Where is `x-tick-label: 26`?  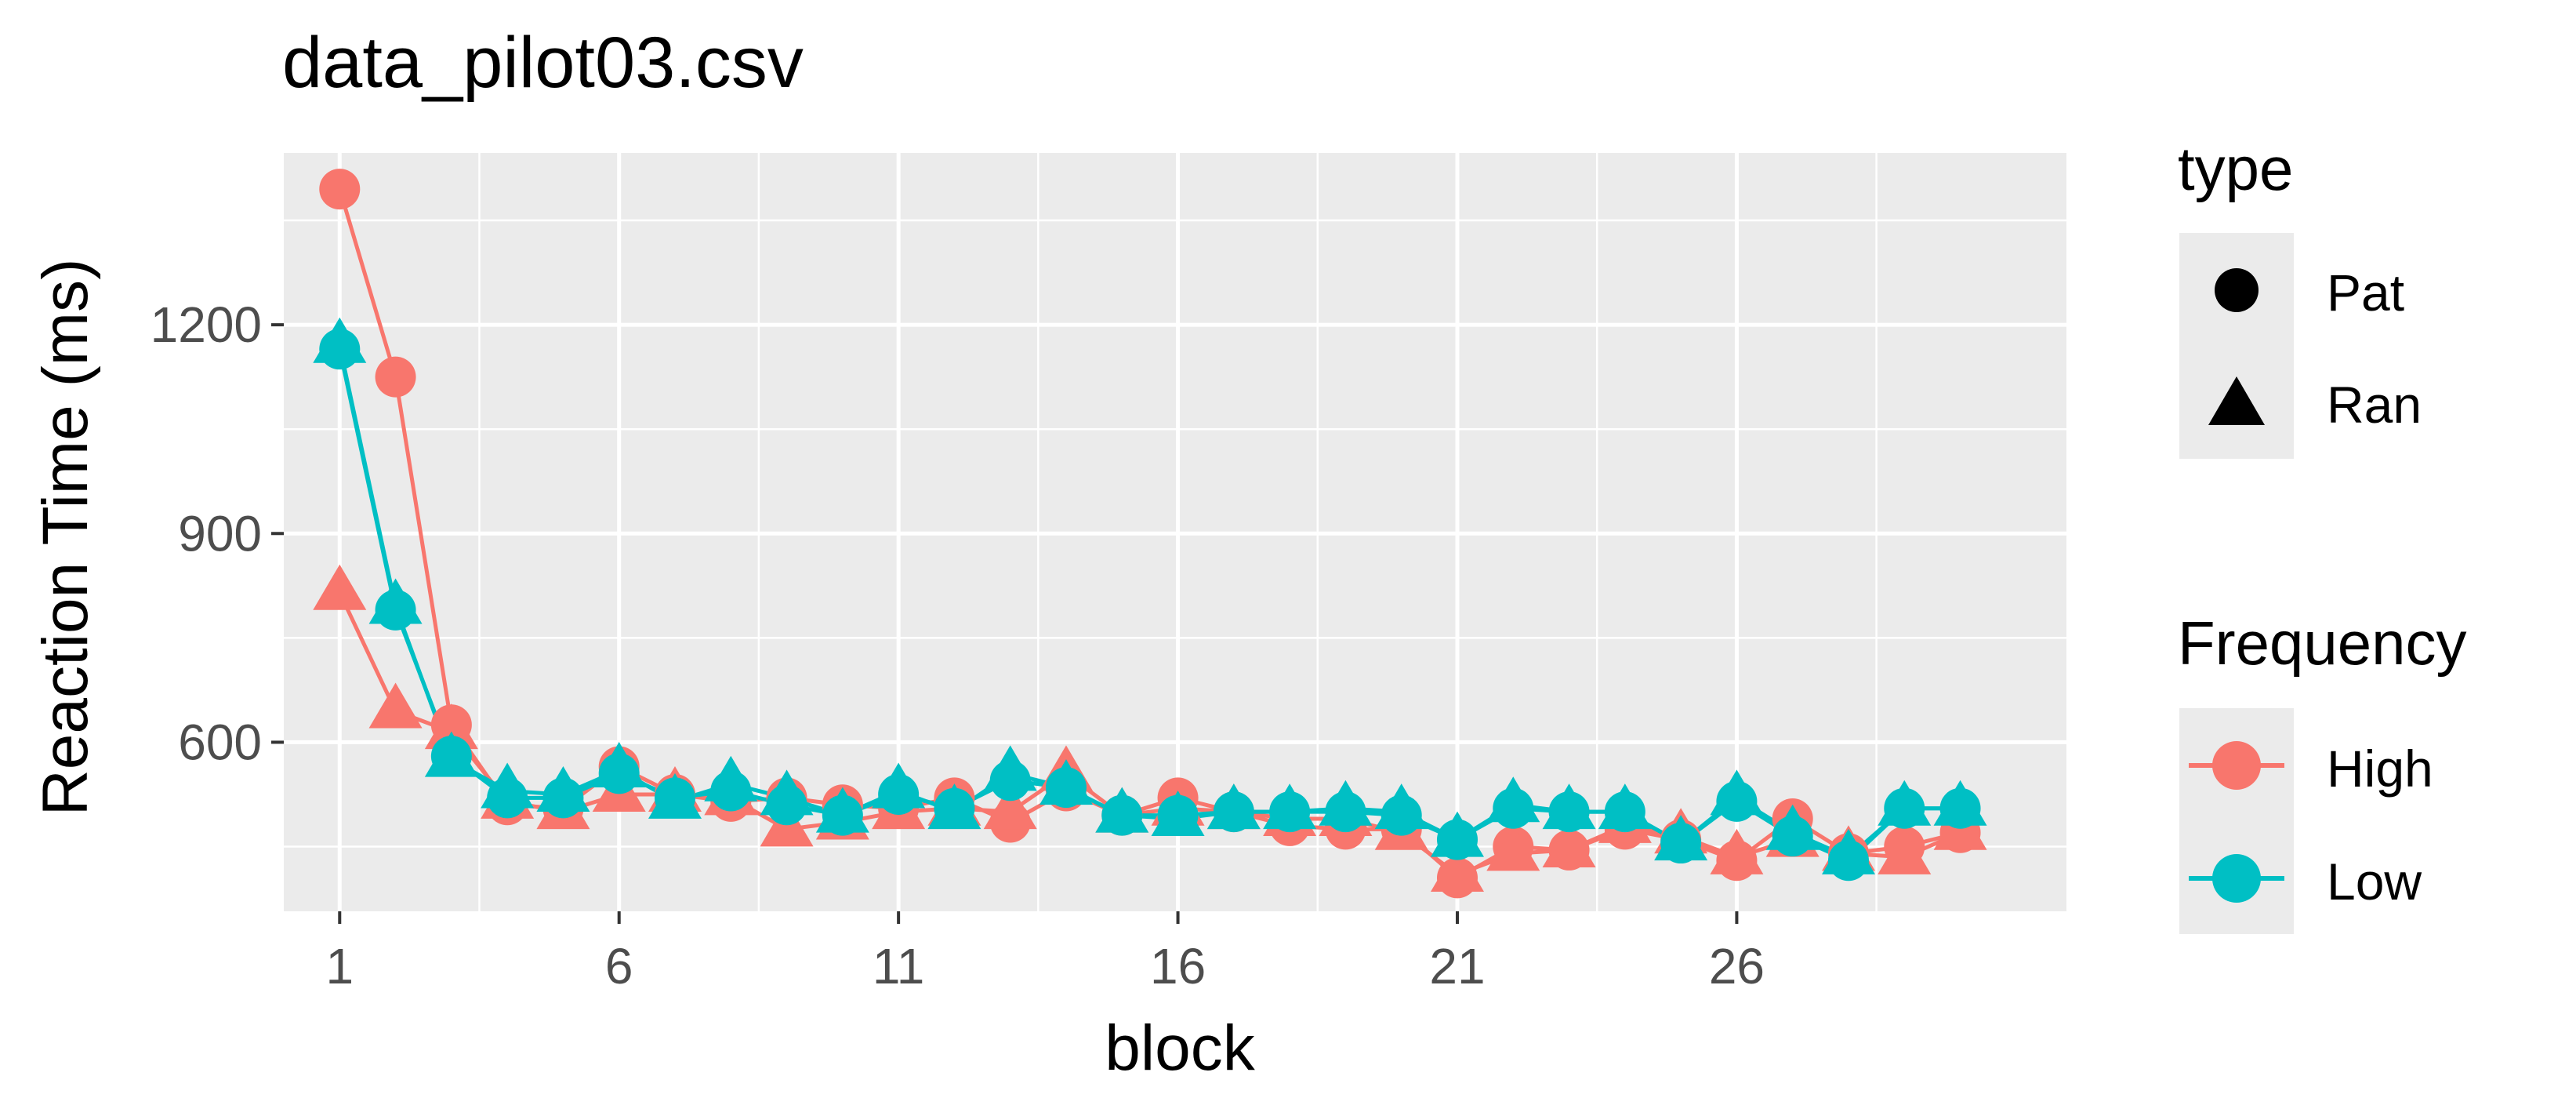 x-tick-label: 26 is located at coordinates (1737, 966).